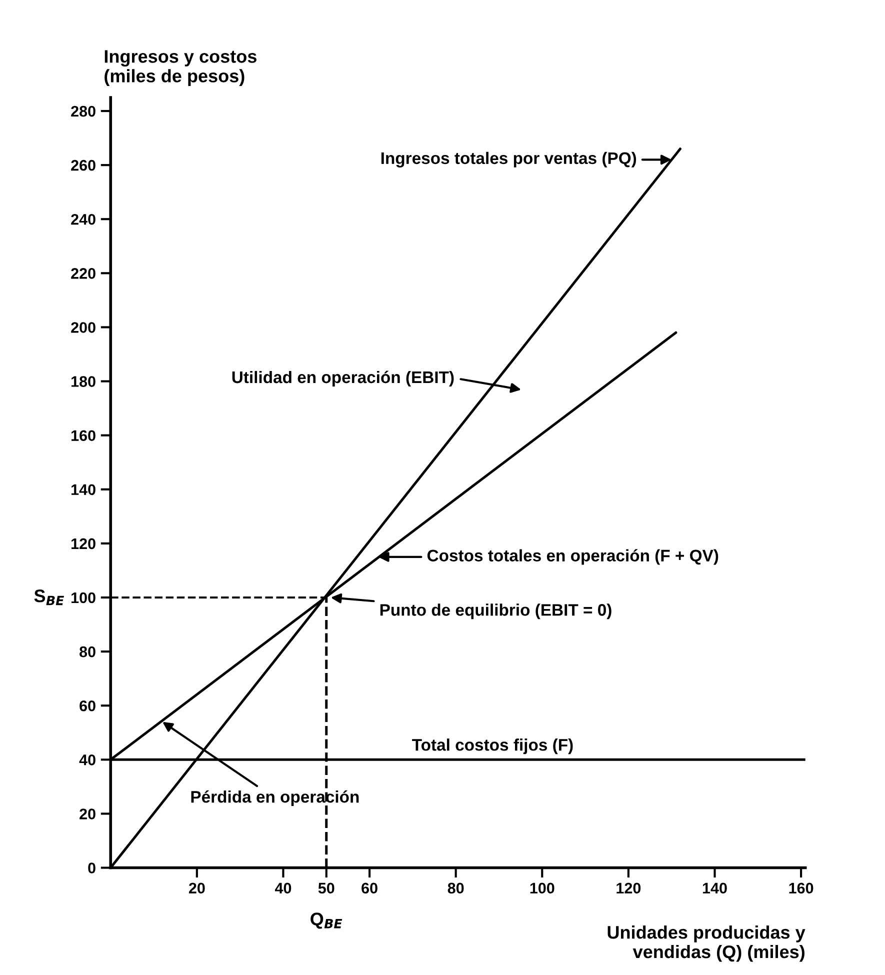 This screenshot has width=885, height=975. I want to click on y-tick-label: 260, so click(83, 165).